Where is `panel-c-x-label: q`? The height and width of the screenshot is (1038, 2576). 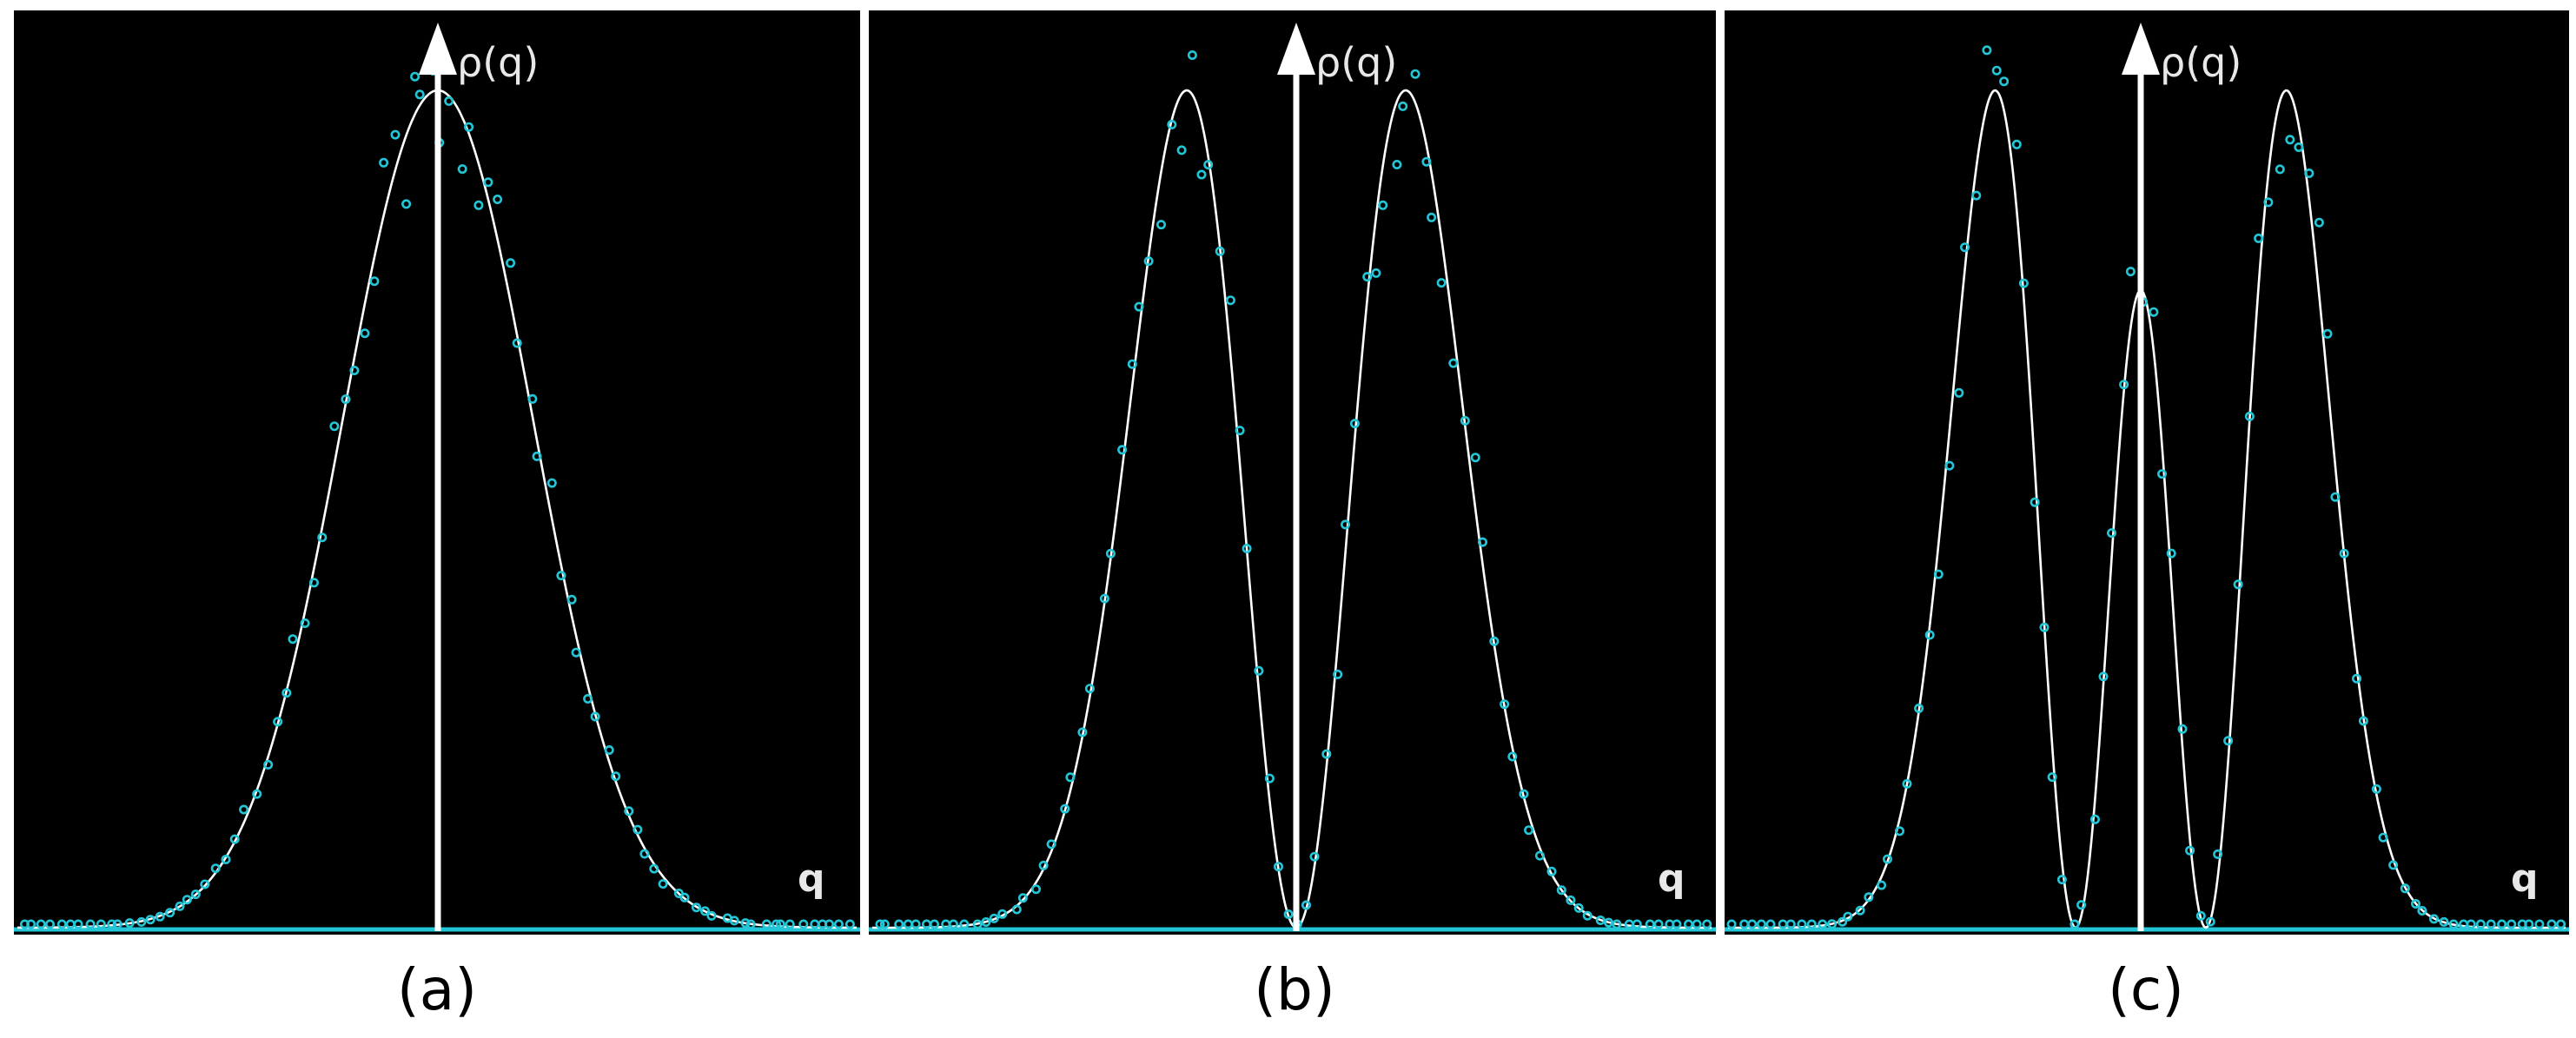 panel-c-x-label: q is located at coordinates (2525, 878).